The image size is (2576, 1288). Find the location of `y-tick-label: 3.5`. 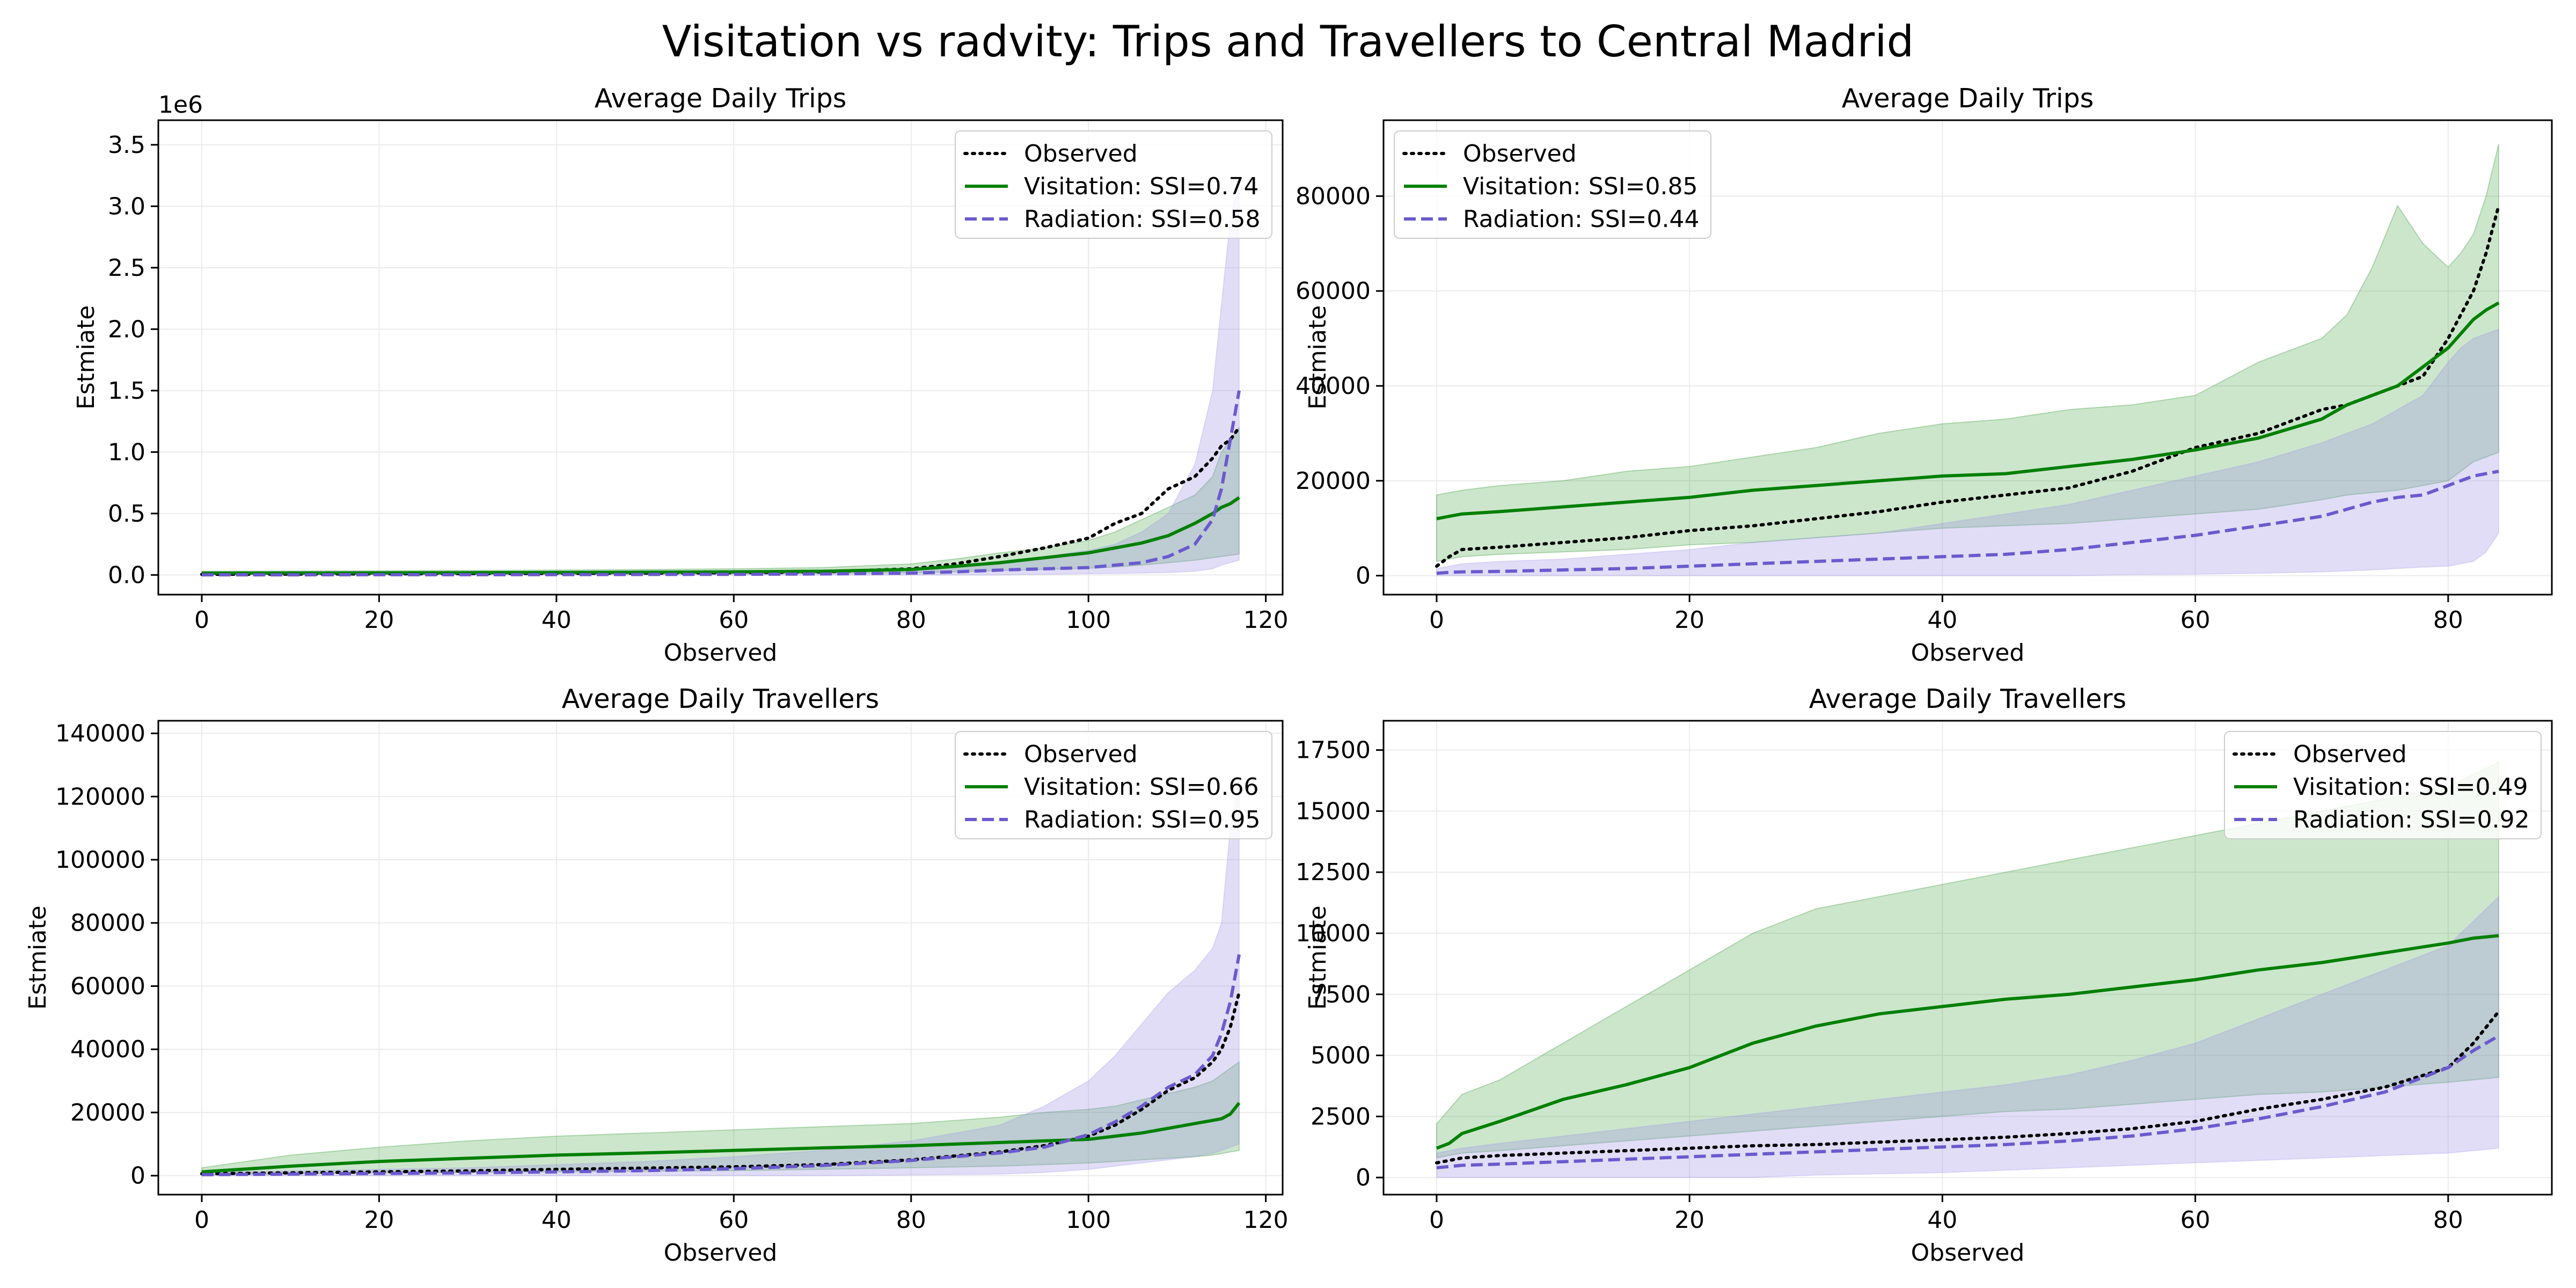

y-tick-label: 3.5 is located at coordinates (126, 145).